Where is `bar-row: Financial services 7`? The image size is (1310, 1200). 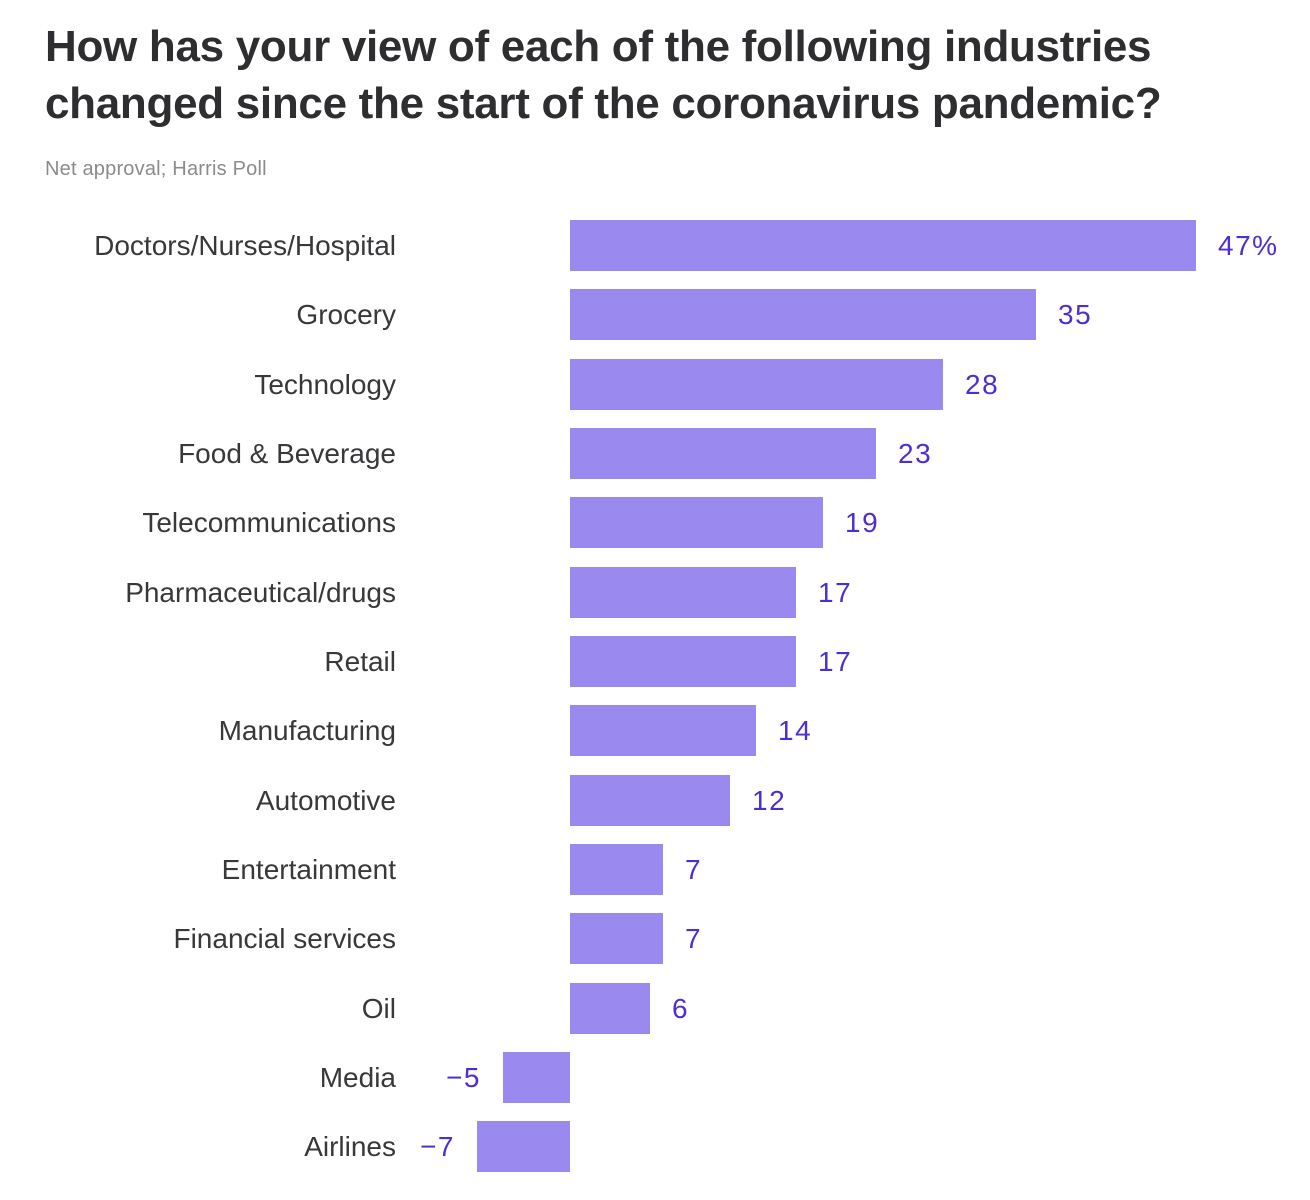 bar-row: Financial services 7 is located at coordinates (655, 938).